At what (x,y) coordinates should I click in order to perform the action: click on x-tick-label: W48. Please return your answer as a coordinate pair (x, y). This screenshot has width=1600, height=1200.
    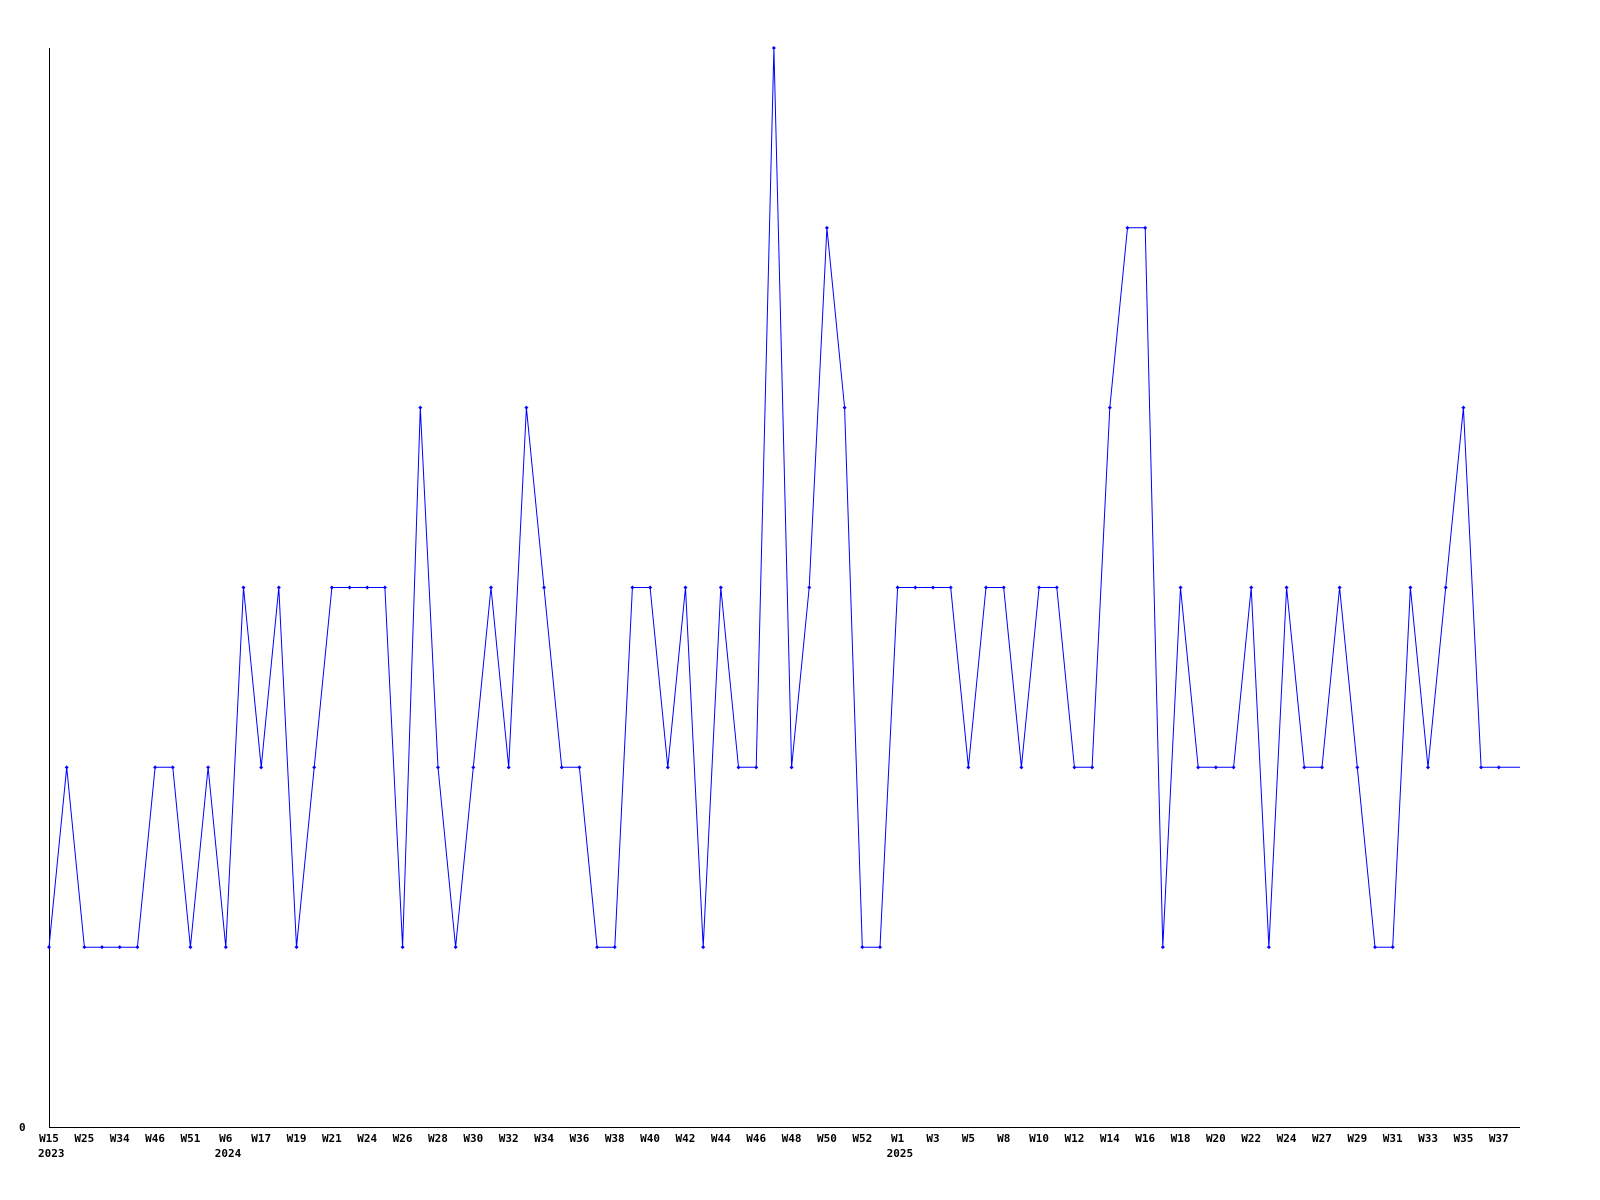
    Looking at the image, I should click on (792, 1138).